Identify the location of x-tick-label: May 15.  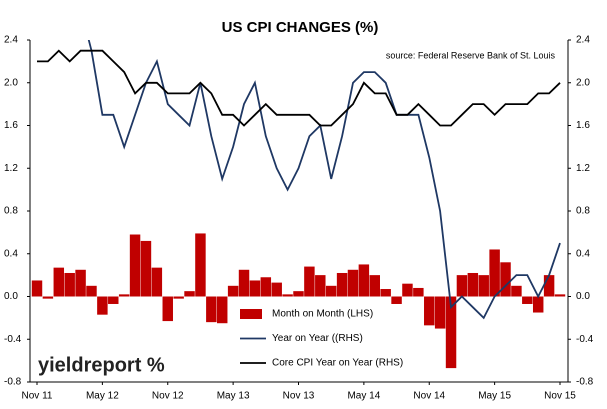
(494, 396).